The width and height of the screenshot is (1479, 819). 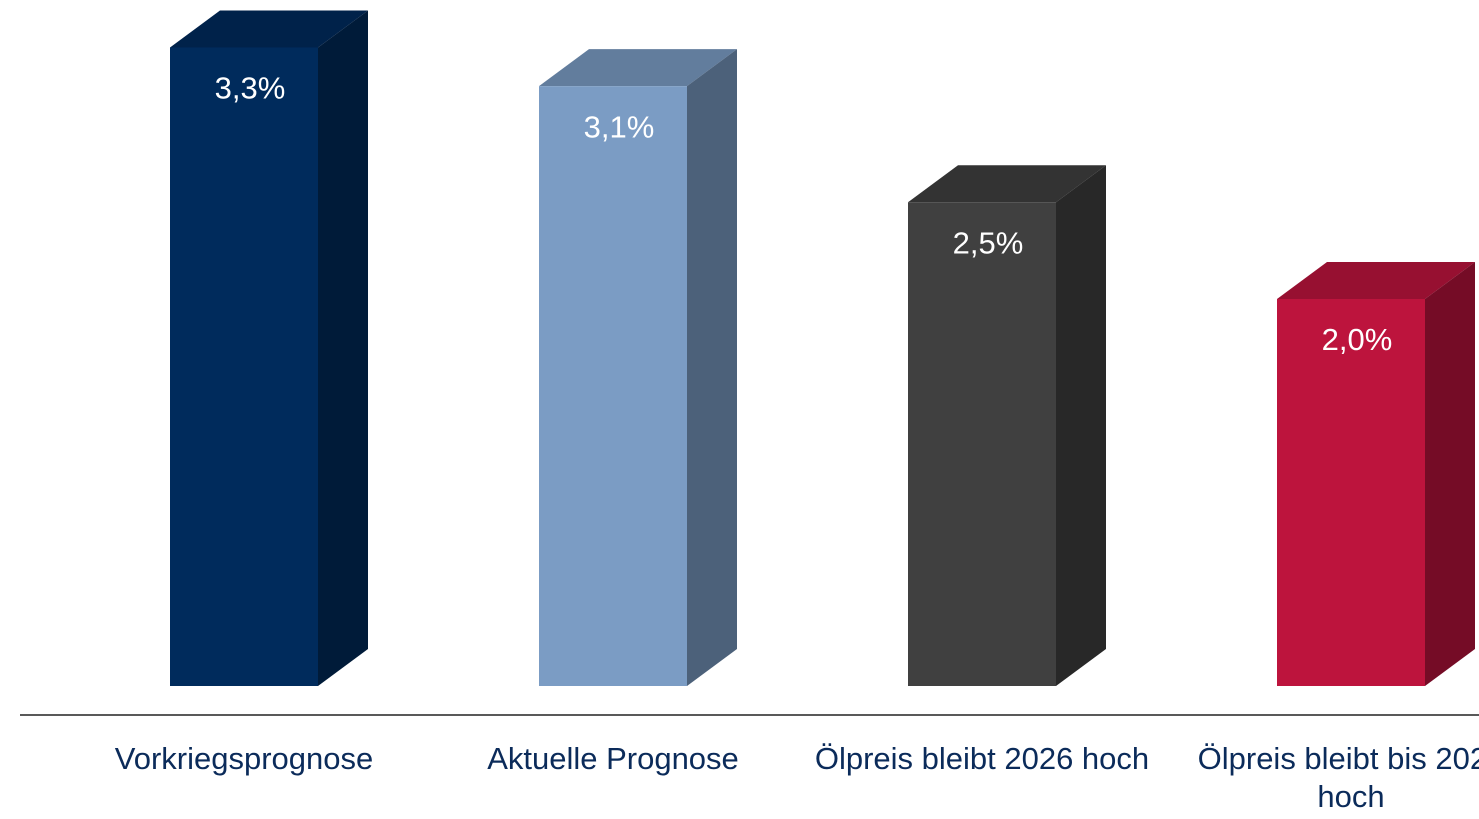 I want to click on x-tick-label: Vorkriegsprognose, so click(x=244, y=758).